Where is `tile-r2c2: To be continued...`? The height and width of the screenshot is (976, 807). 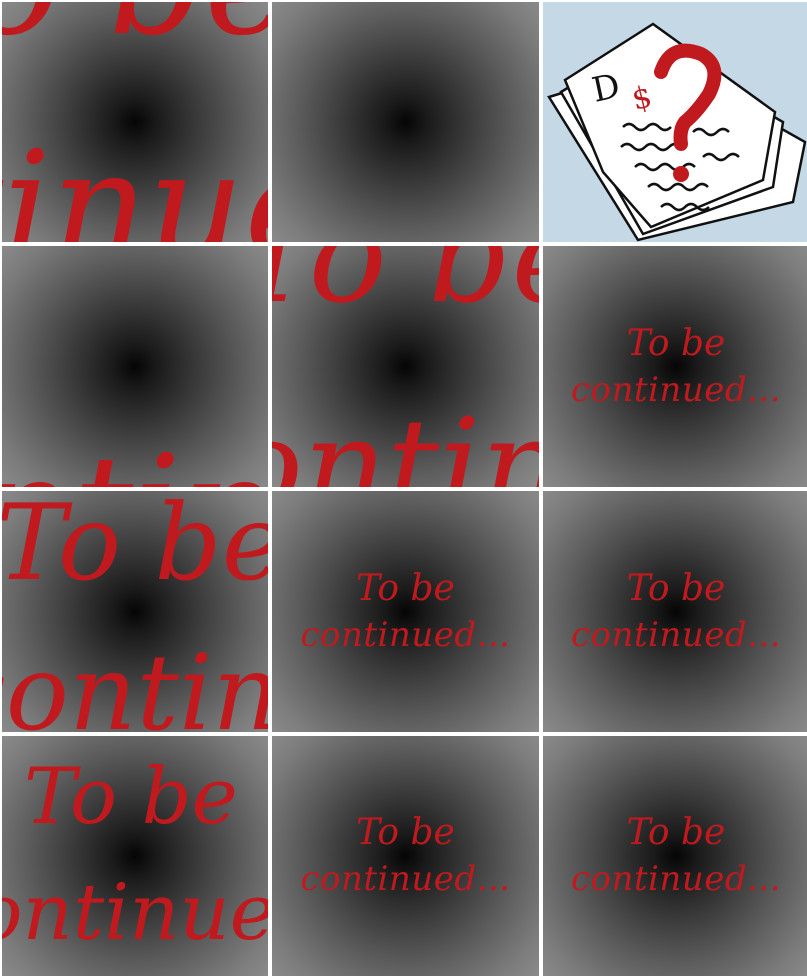 tile-r2c2: To be continued... is located at coordinates (405, 366).